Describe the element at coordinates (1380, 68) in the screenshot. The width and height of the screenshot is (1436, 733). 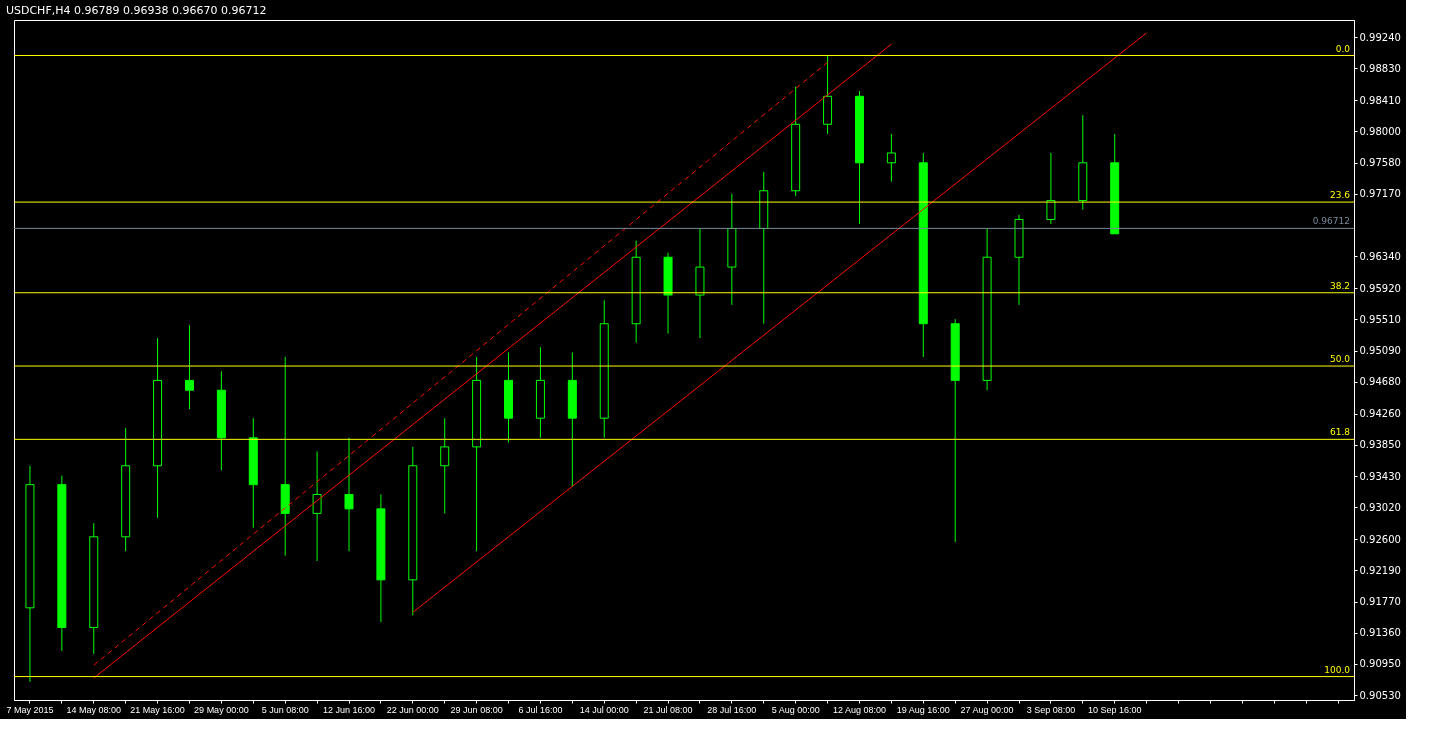
I see `y-tick-label: 0.98830` at that location.